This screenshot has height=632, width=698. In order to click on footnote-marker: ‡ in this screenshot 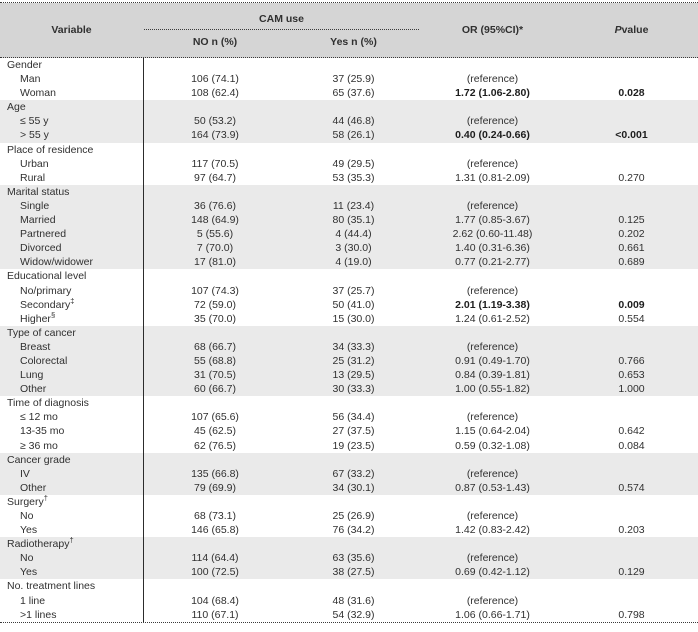, I will do `click(72, 301)`.